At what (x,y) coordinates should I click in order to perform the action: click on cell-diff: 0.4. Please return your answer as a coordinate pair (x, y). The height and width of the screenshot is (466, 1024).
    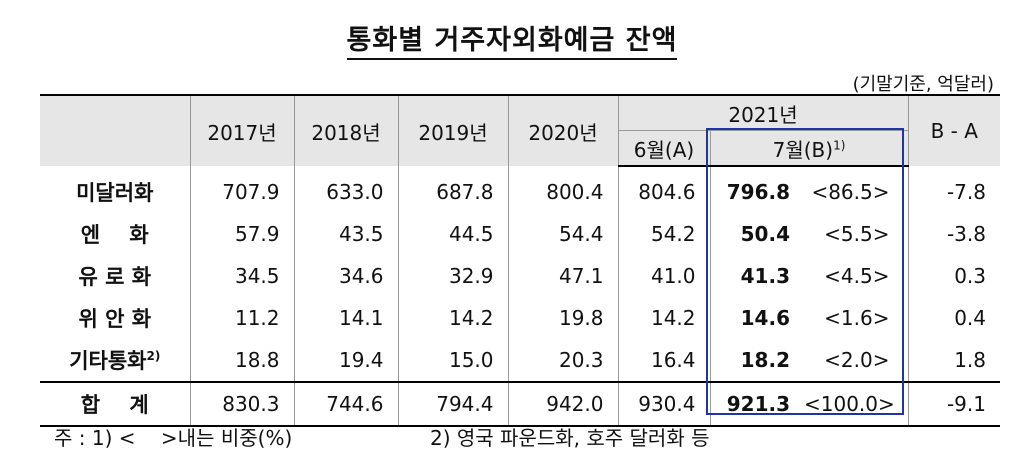
    Looking at the image, I should click on (970, 318).